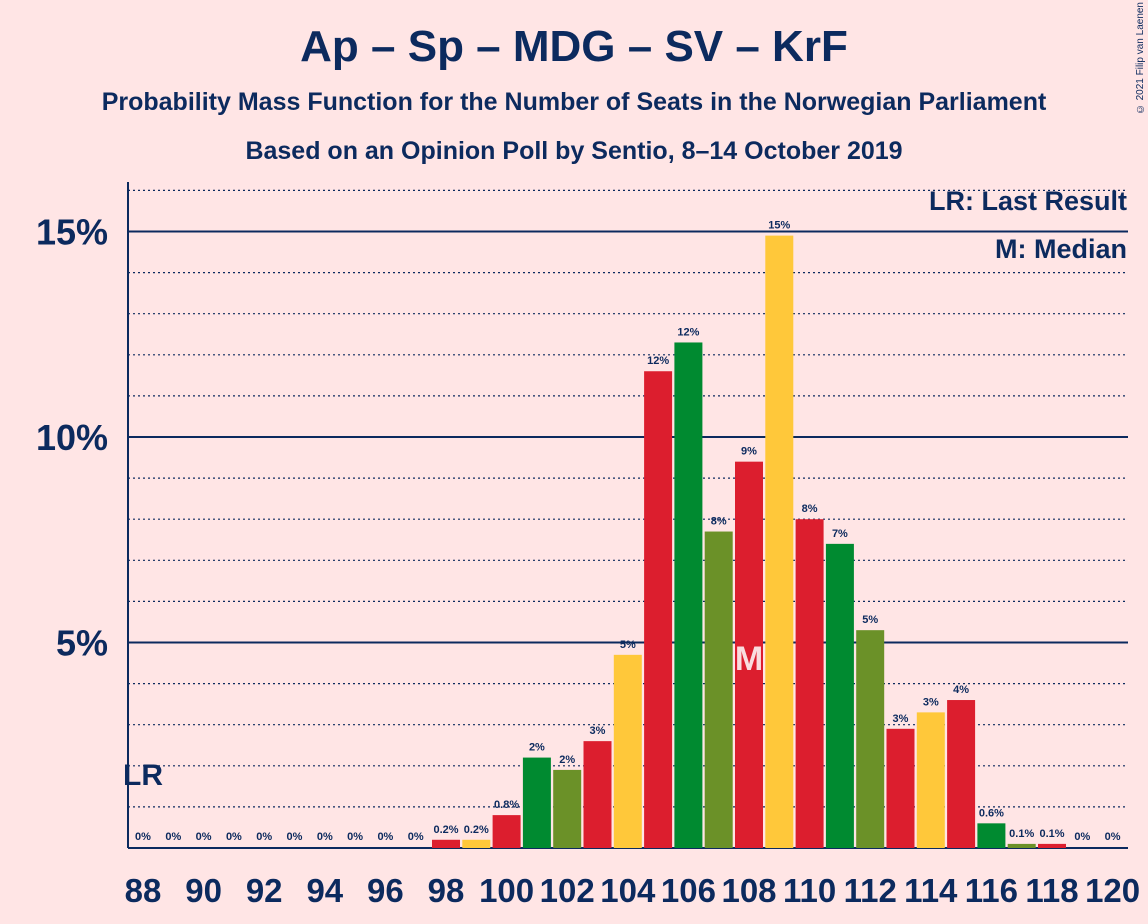  Describe the element at coordinates (506, 890) in the screenshot. I see `x-tick-label: 100` at that location.